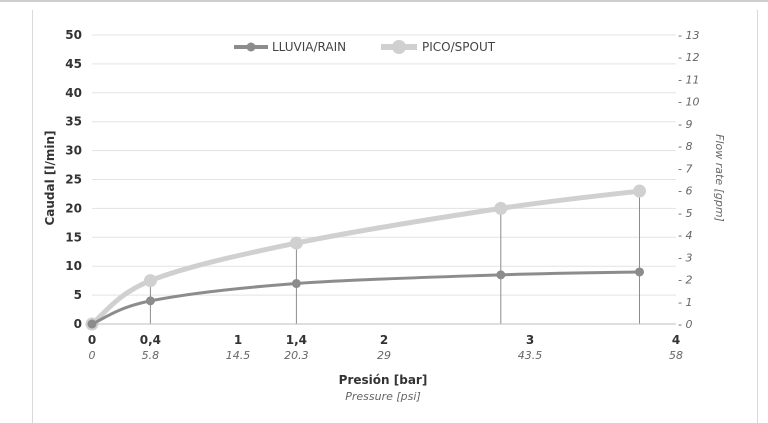 Image resolution: width=768 pixels, height=423 pixels. I want to click on legend-marker-spout, so click(399, 47).